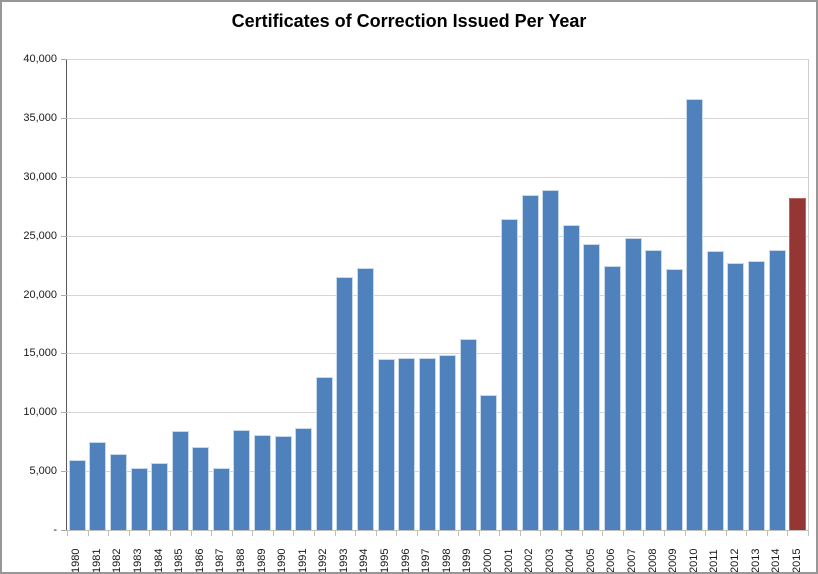 This screenshot has height=574, width=818. What do you see at coordinates (365, 398) in the screenshot?
I see `bar-1994` at bounding box center [365, 398].